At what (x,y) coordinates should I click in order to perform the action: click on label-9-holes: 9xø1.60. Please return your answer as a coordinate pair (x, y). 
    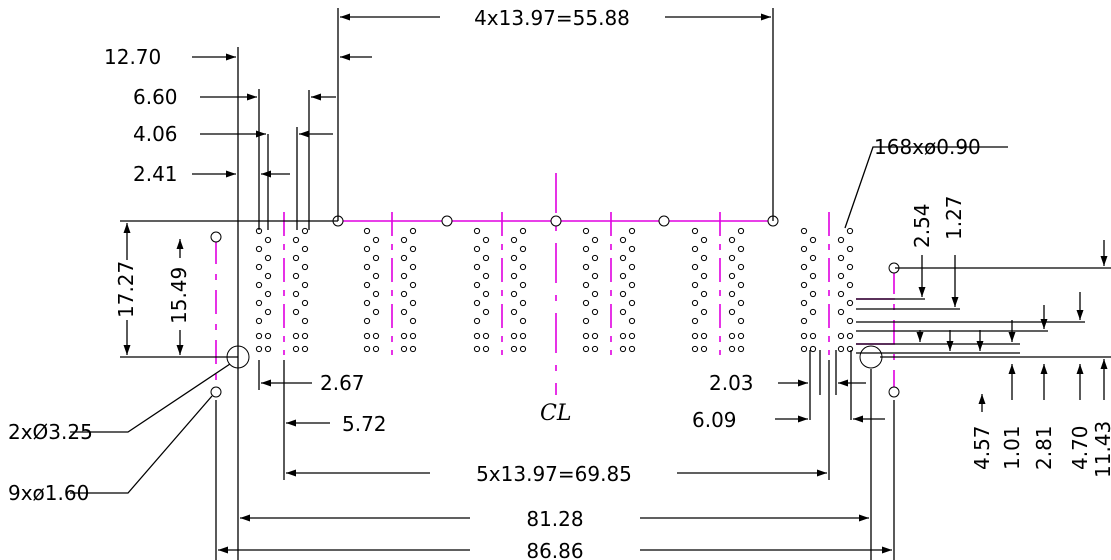
    Looking at the image, I should click on (48, 493).